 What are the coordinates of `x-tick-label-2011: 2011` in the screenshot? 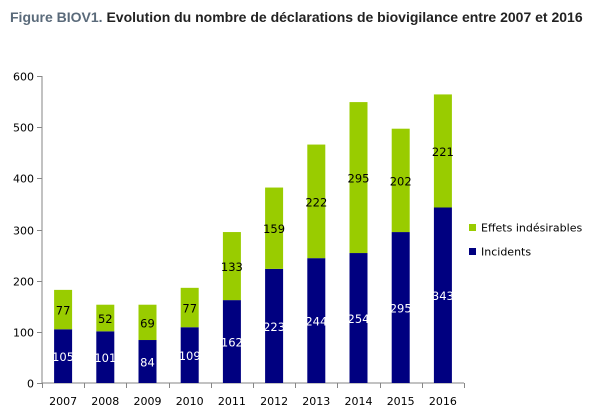 It's located at (232, 401).